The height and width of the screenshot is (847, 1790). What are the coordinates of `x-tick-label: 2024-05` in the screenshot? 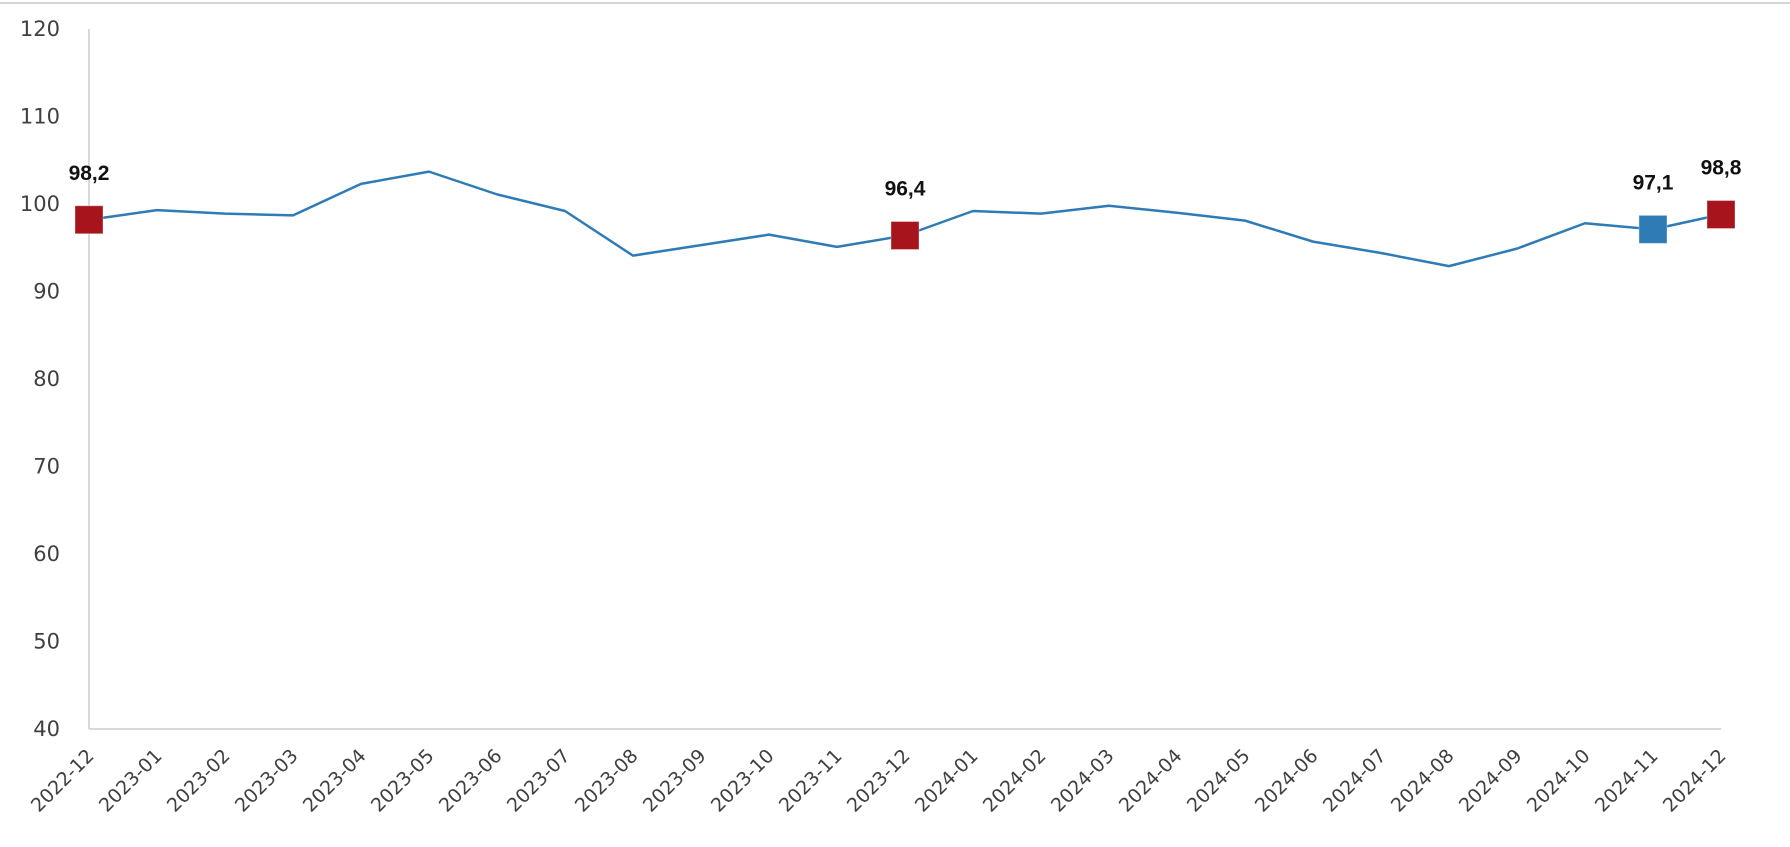 It's located at (1219, 781).